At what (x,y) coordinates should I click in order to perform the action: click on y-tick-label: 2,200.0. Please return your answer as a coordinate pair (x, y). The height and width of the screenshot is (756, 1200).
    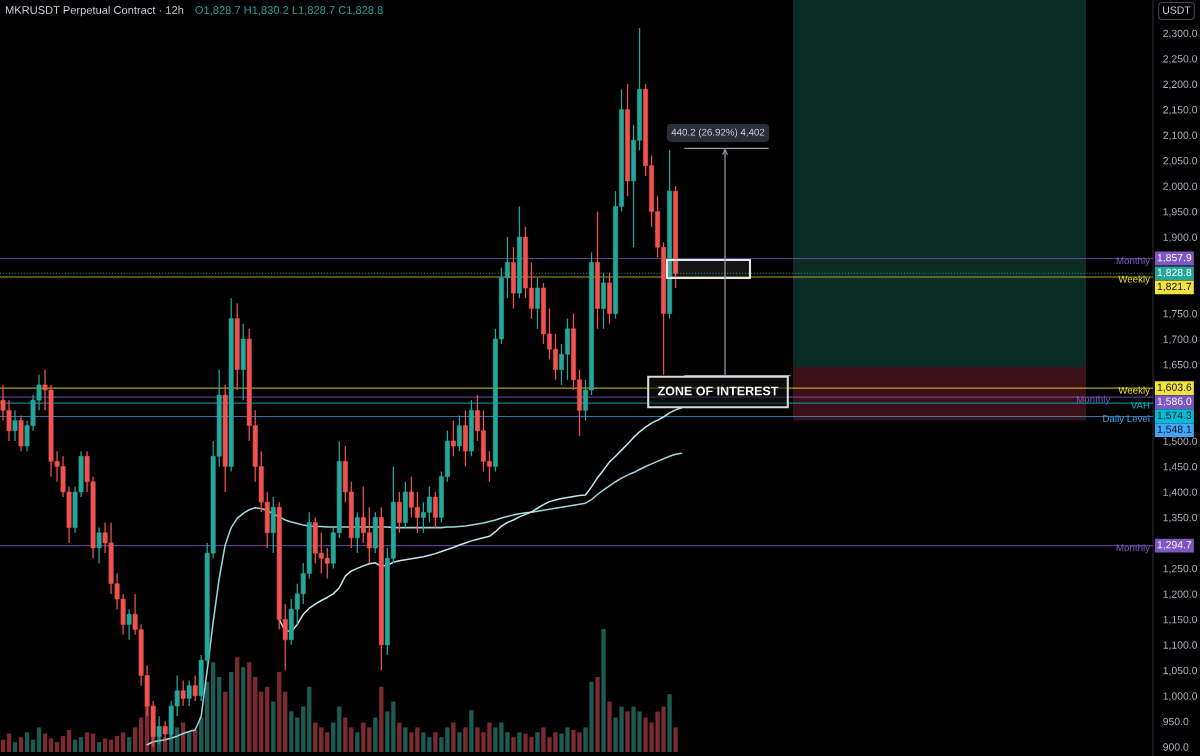
    Looking at the image, I should click on (1180, 85).